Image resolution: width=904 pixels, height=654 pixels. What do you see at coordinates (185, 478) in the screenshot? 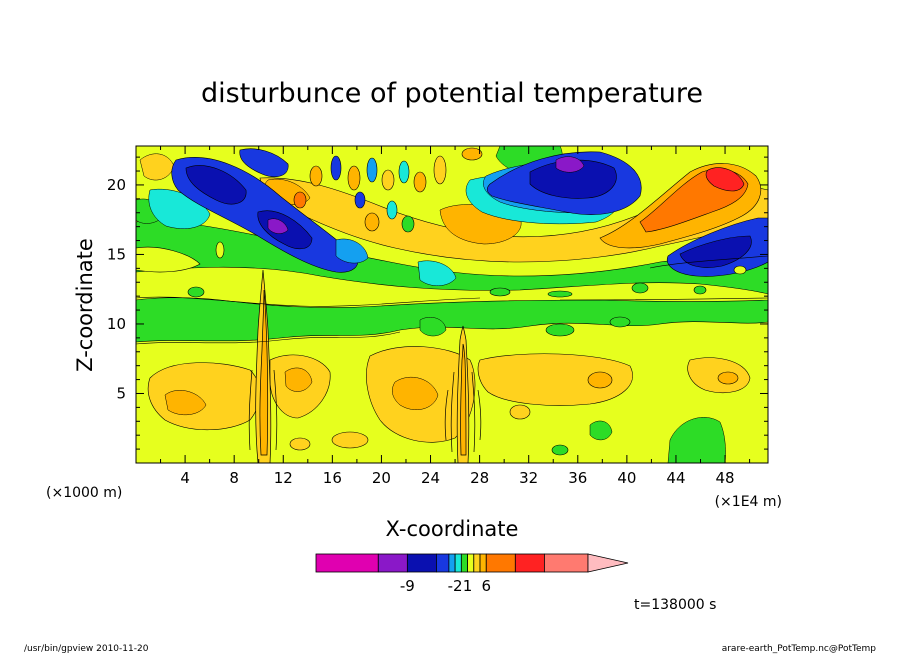
I see `x-tick-label: 4` at bounding box center [185, 478].